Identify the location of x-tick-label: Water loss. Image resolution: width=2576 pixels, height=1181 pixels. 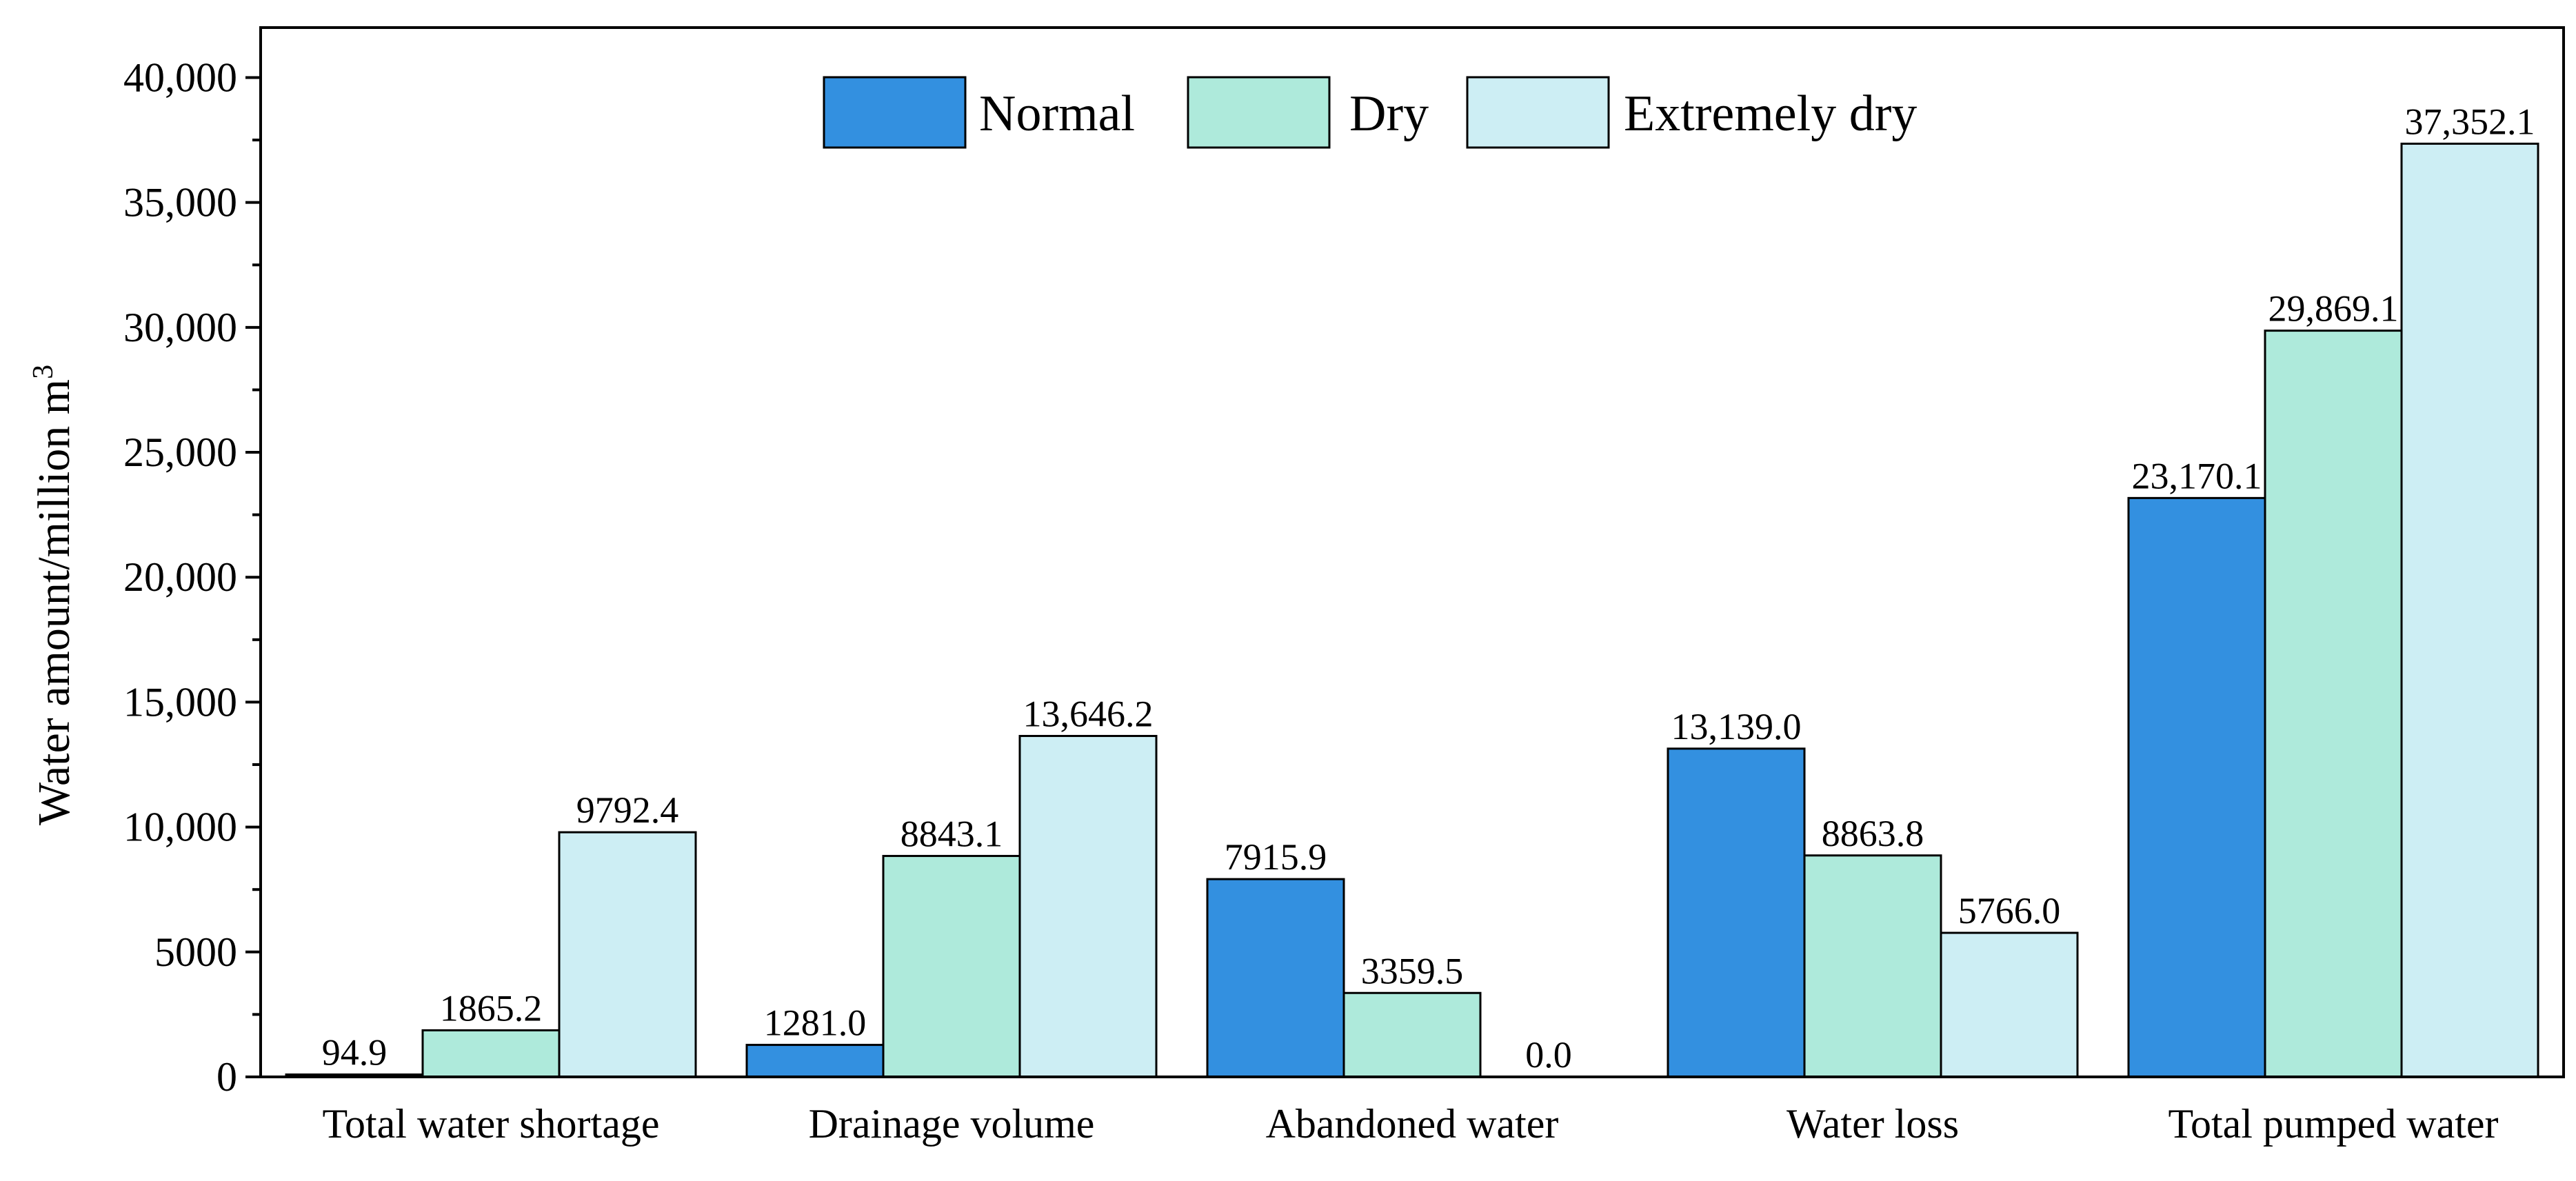
(1873, 1124).